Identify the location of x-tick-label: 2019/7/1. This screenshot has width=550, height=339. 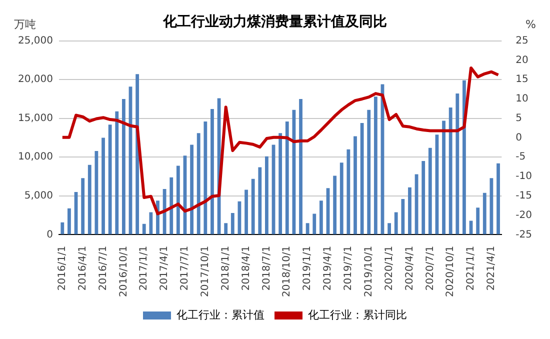
(348, 268).